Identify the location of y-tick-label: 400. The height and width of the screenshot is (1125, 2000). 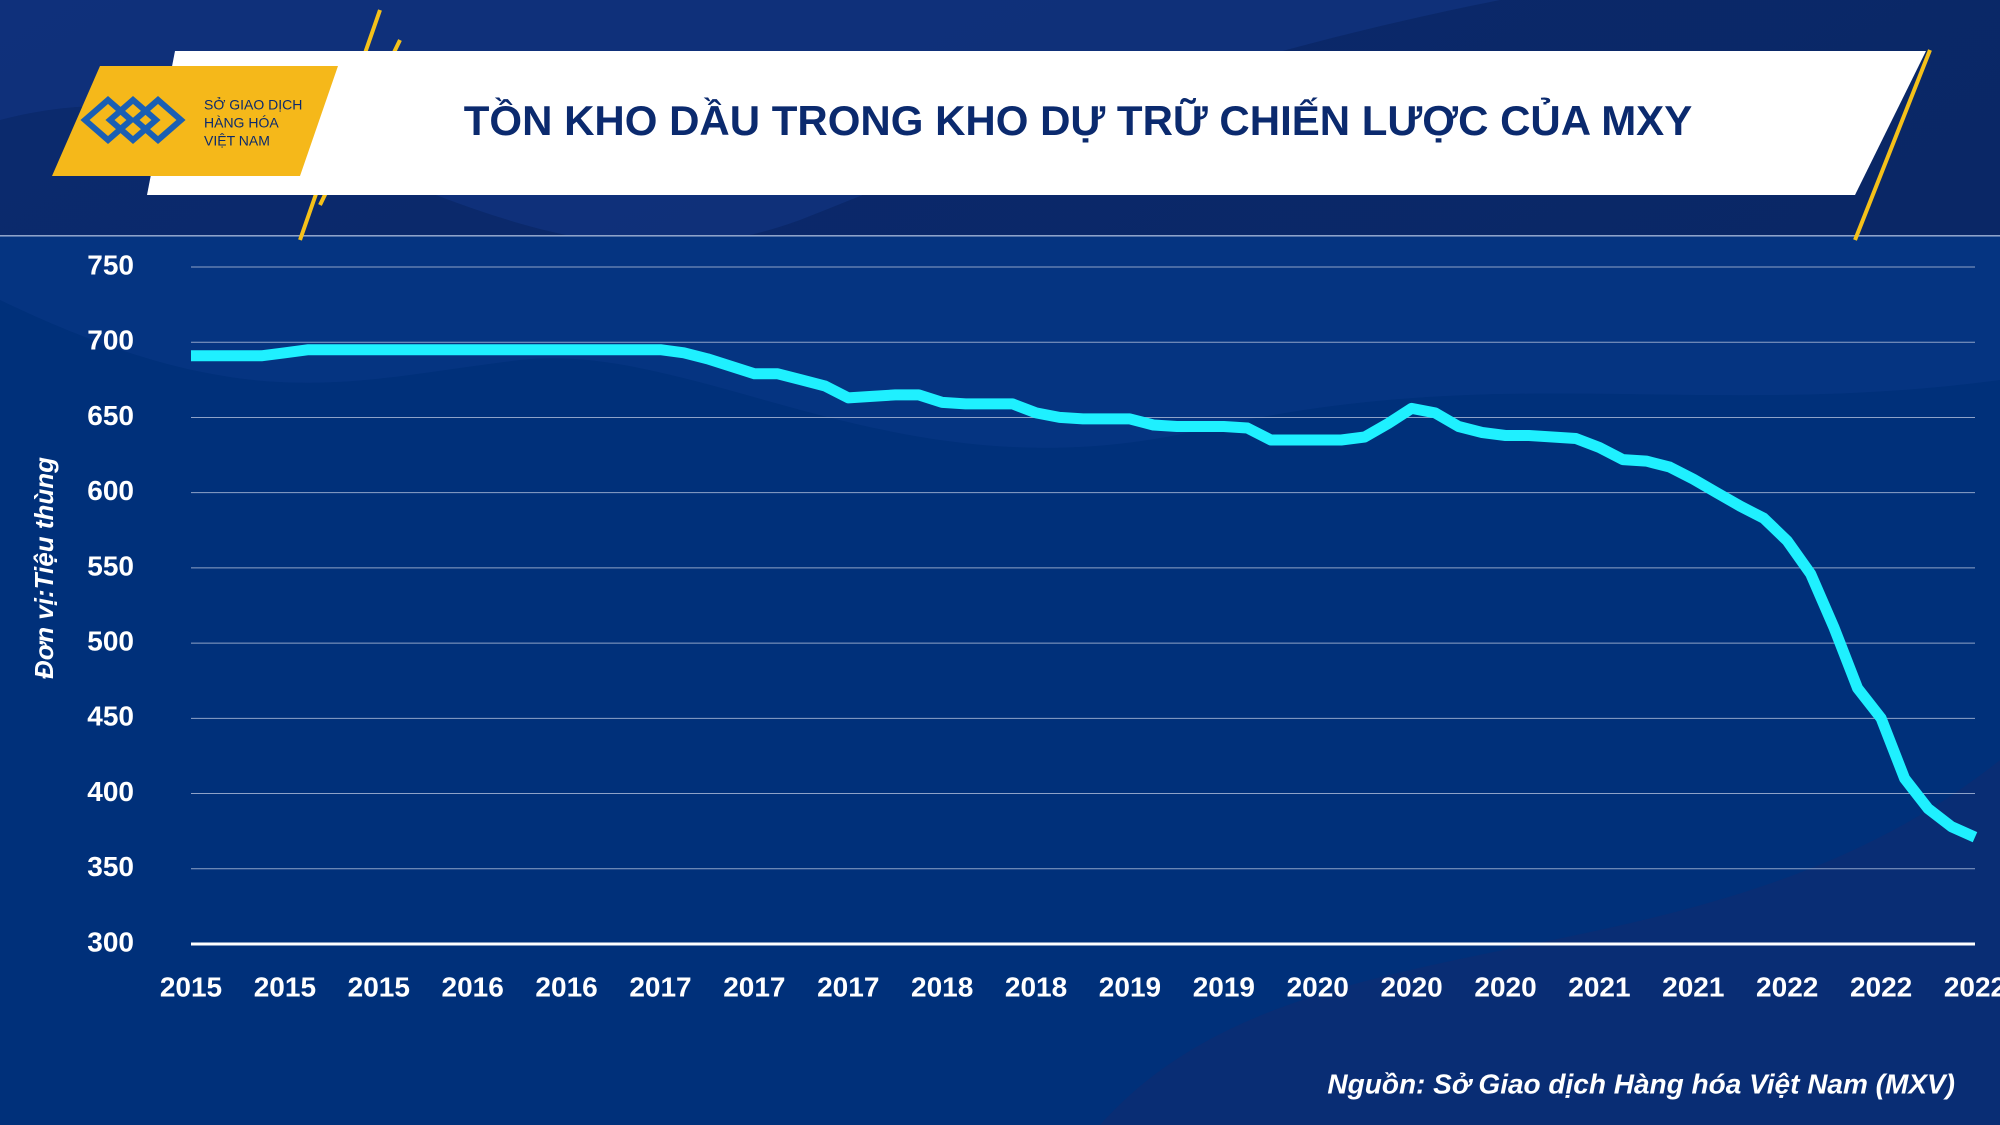
(110, 791).